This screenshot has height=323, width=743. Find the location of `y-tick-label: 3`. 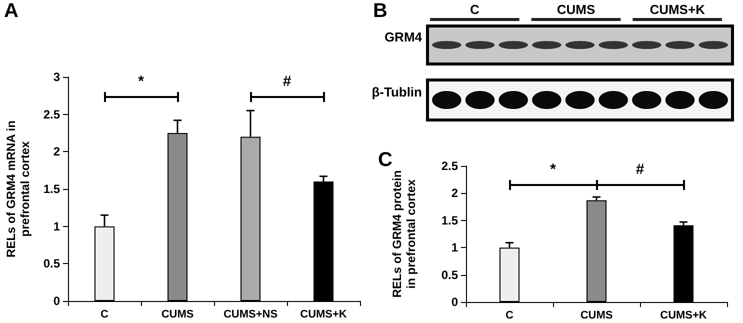

y-tick-label: 3 is located at coordinates (56, 77).